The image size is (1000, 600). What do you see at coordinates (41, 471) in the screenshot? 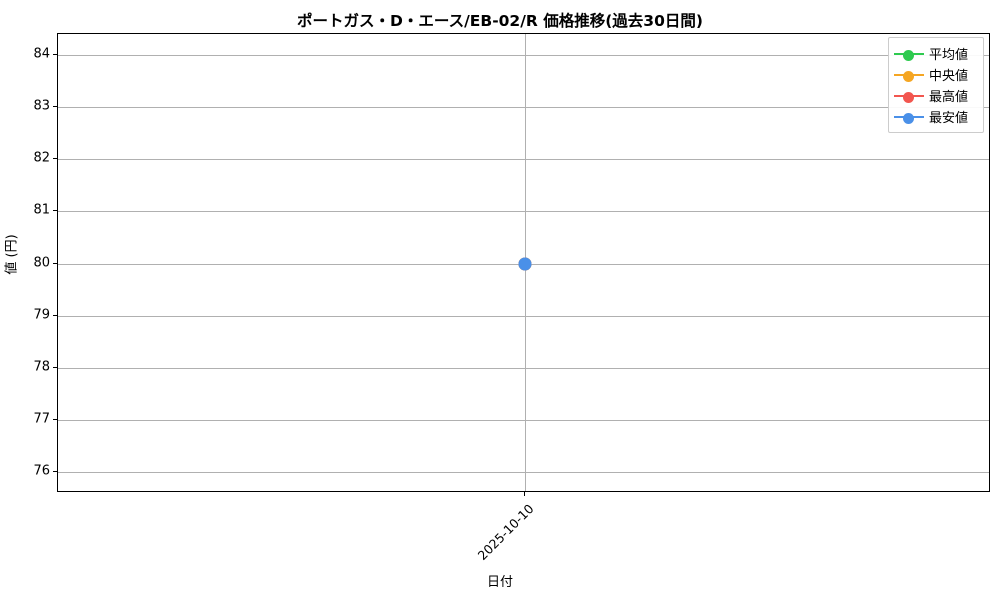
I see `y-axis-tick-label: 76` at bounding box center [41, 471].